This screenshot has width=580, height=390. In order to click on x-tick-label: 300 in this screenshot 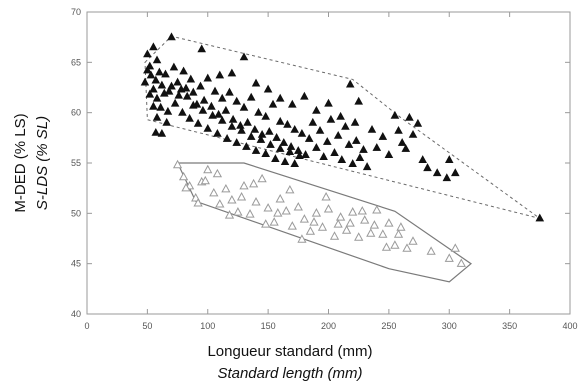, I will do `click(449, 326)`.